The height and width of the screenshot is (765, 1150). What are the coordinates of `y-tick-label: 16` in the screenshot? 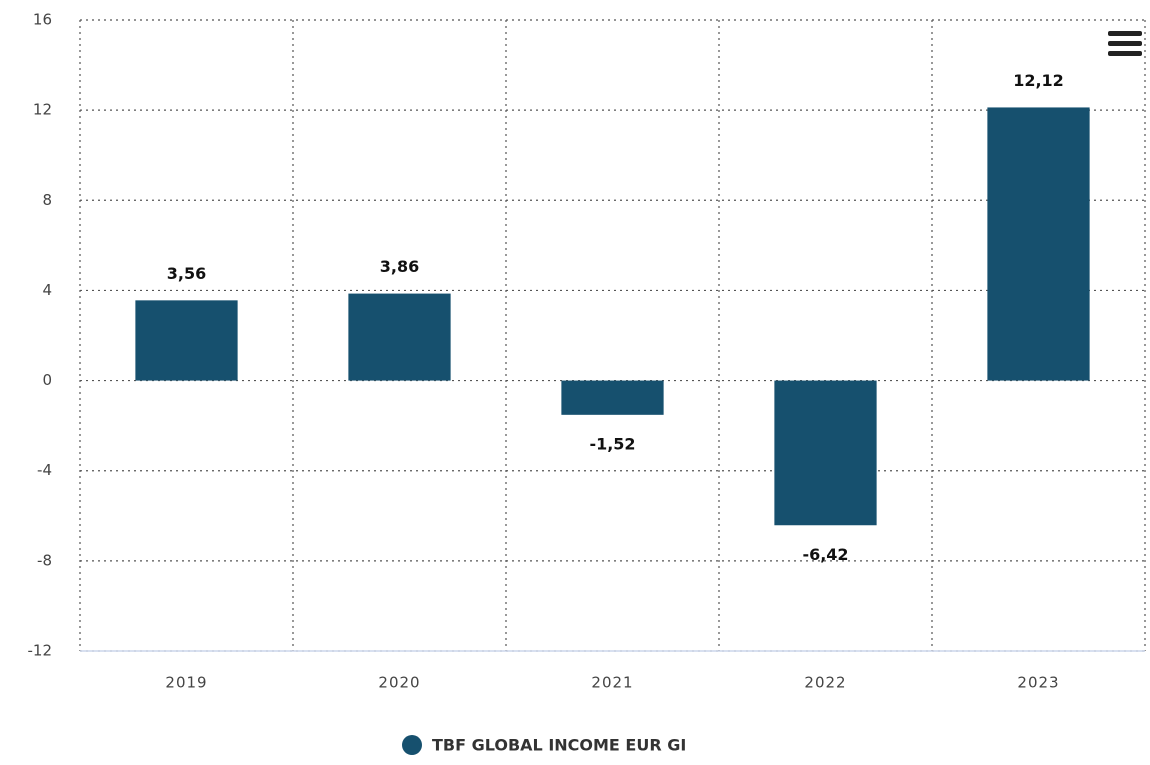 It's located at (42, 20).